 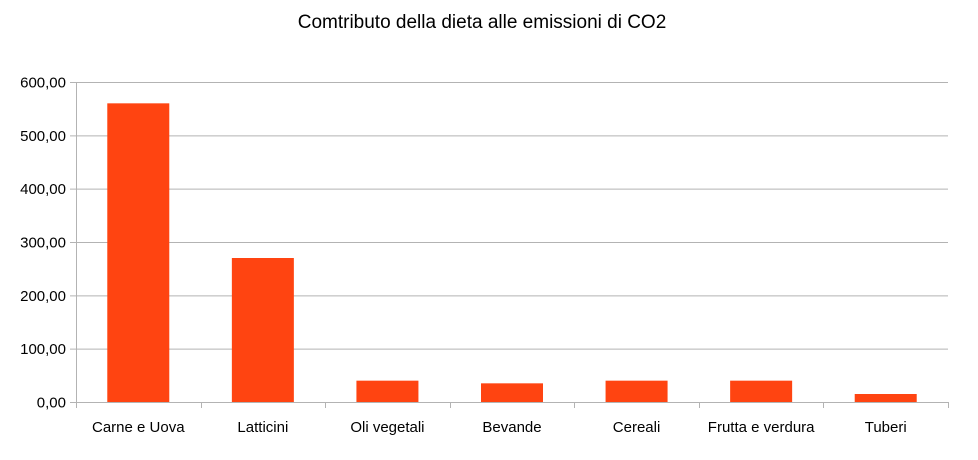 What do you see at coordinates (51, 403) in the screenshot?
I see `y-tick-label: 0,00` at bounding box center [51, 403].